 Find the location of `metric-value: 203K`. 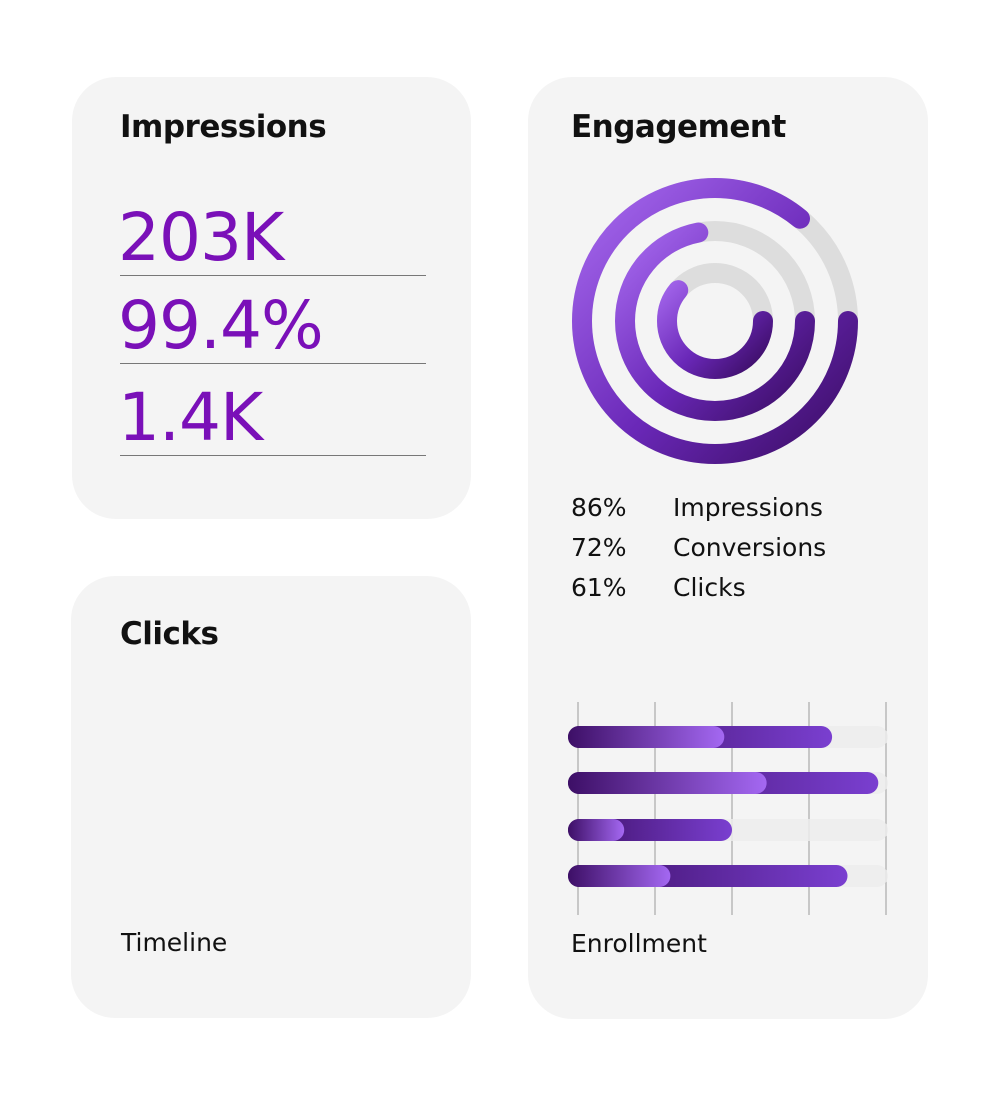

metric-value: 203K is located at coordinates (201, 237).